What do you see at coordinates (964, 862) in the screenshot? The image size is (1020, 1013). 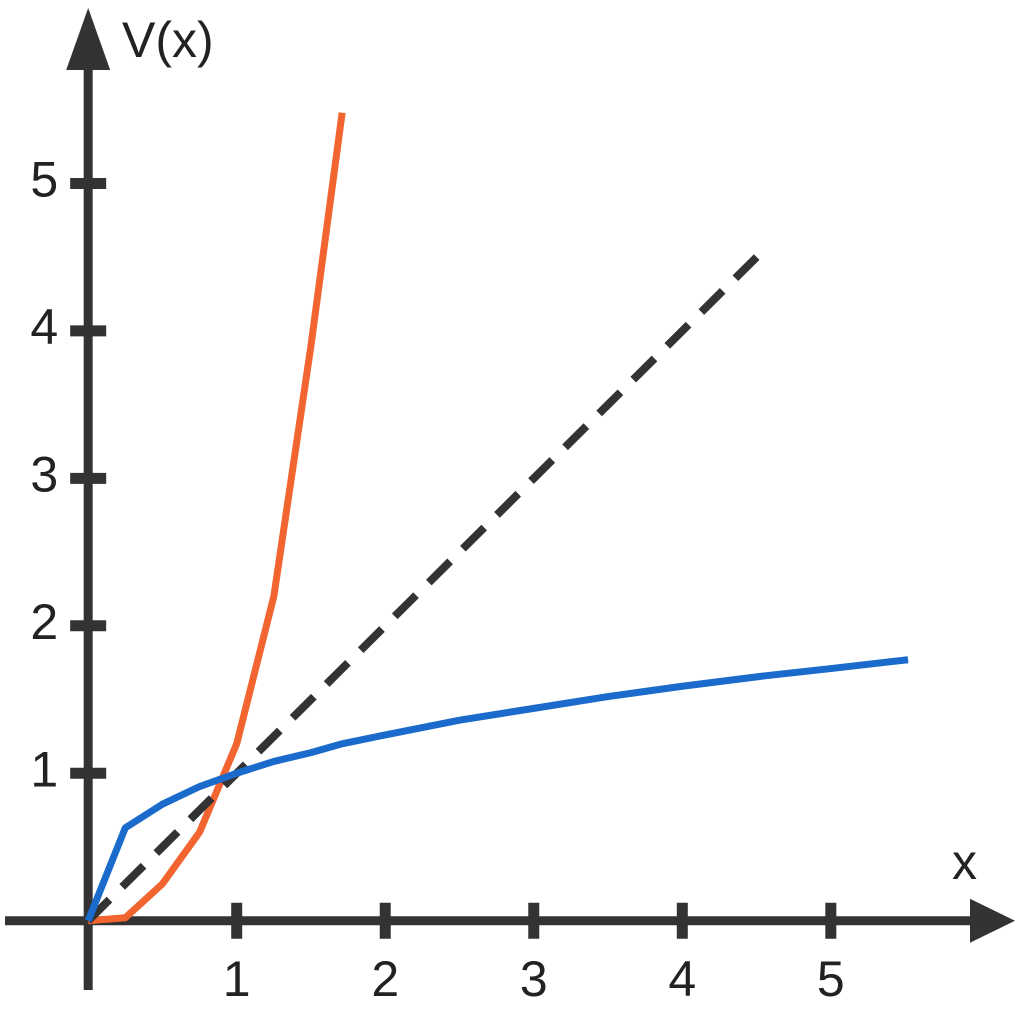 I see `x-axis-label: x` at bounding box center [964, 862].